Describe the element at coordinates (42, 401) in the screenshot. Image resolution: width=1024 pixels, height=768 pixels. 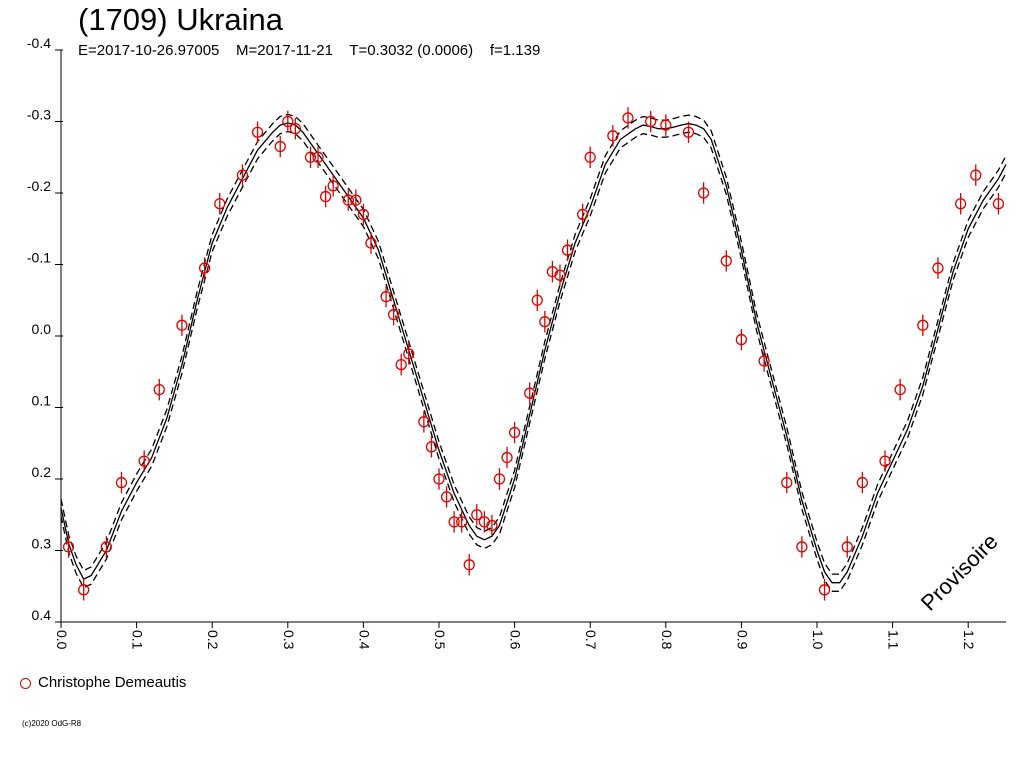
I see `y-tick-label: 0.1` at that location.